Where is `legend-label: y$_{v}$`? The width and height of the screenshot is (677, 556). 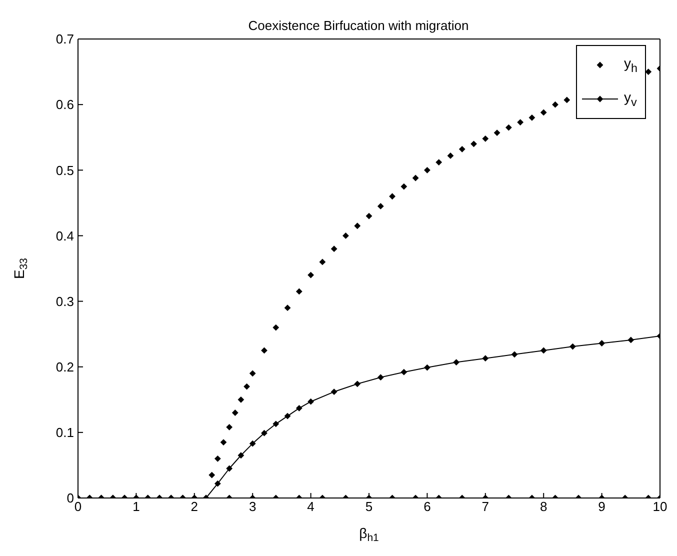 legend-label: y$_{v}$ is located at coordinates (630, 99).